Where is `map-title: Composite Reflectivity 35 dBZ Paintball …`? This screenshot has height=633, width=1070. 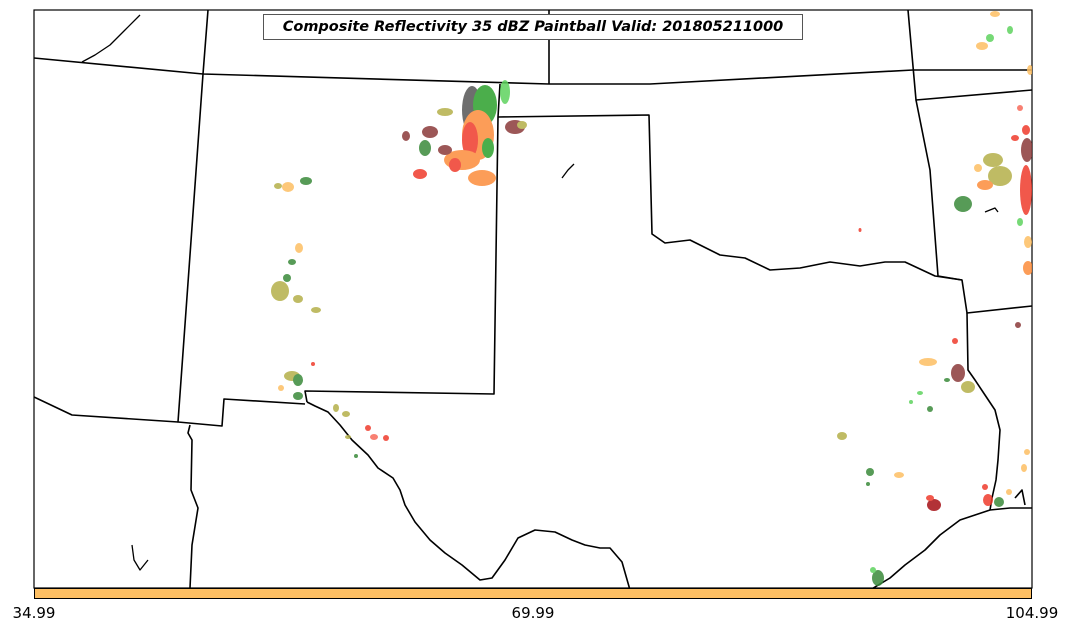
map-title: Composite Reflectivity 35 dBZ Paintball … is located at coordinates (533, 27).